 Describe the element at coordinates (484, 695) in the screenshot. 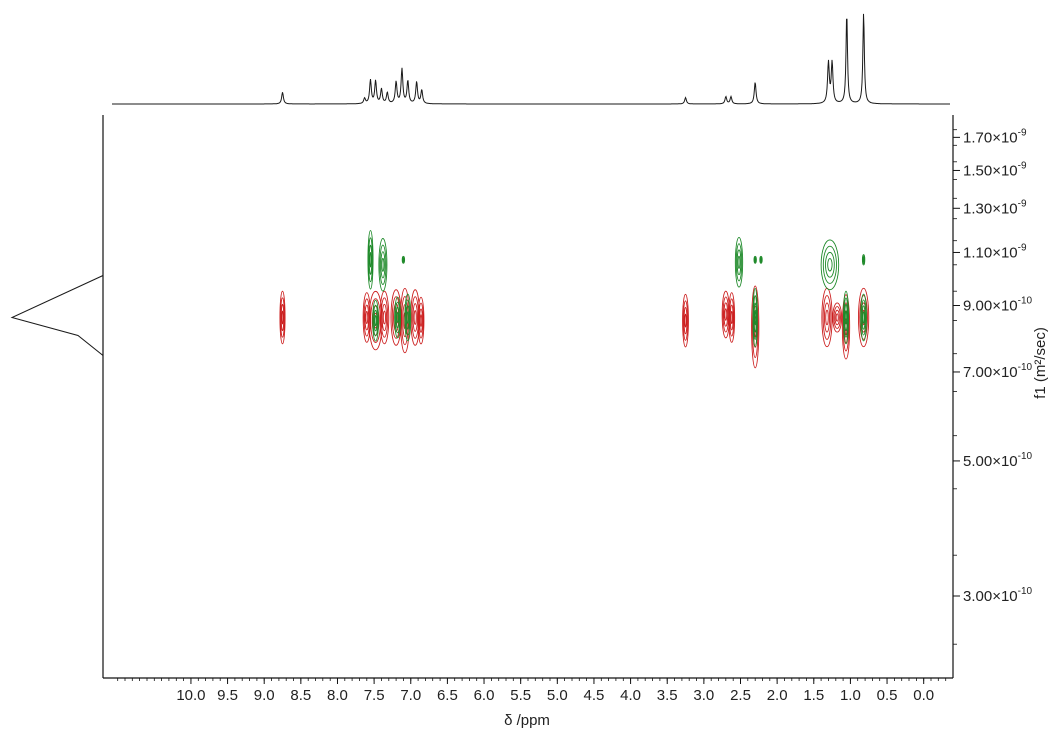

I see `x-tick-label: 6.0` at that location.